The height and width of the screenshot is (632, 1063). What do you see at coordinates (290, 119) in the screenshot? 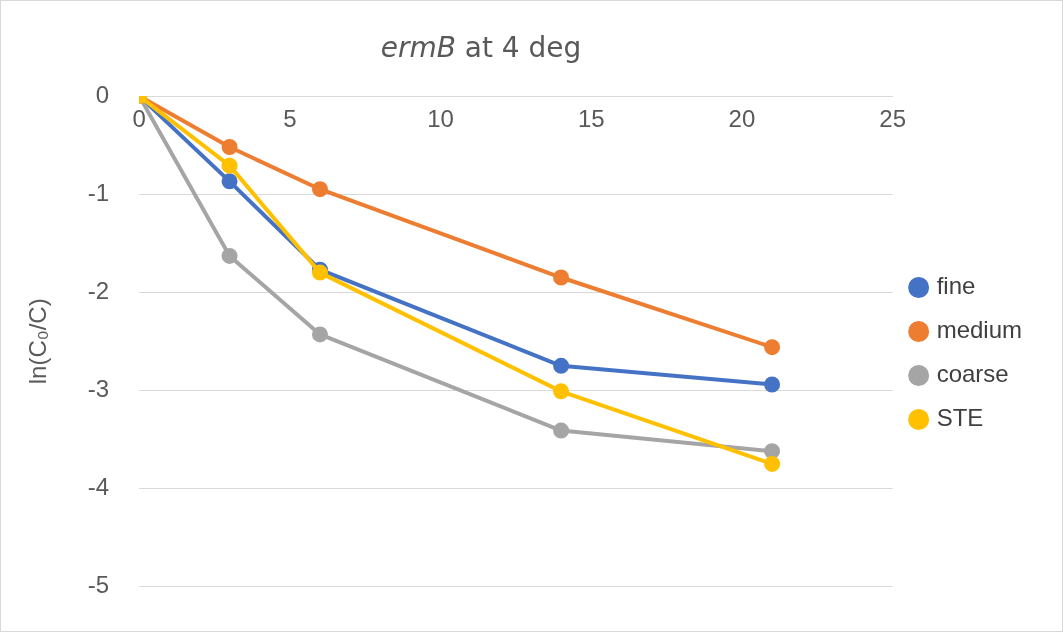
I see `x-tick-label: 5` at bounding box center [290, 119].